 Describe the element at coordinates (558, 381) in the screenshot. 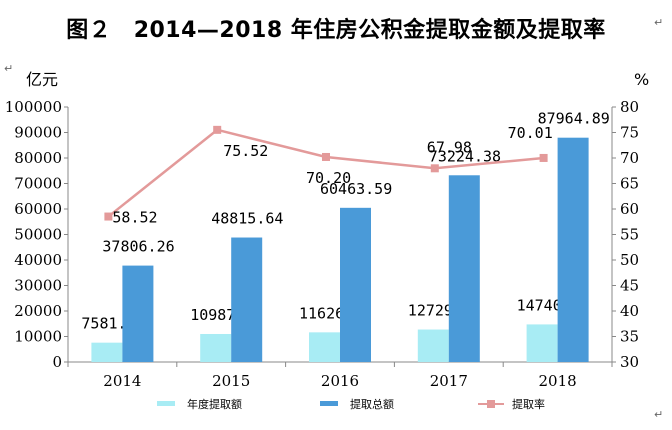

I see `x-tick-label: 2018` at that location.